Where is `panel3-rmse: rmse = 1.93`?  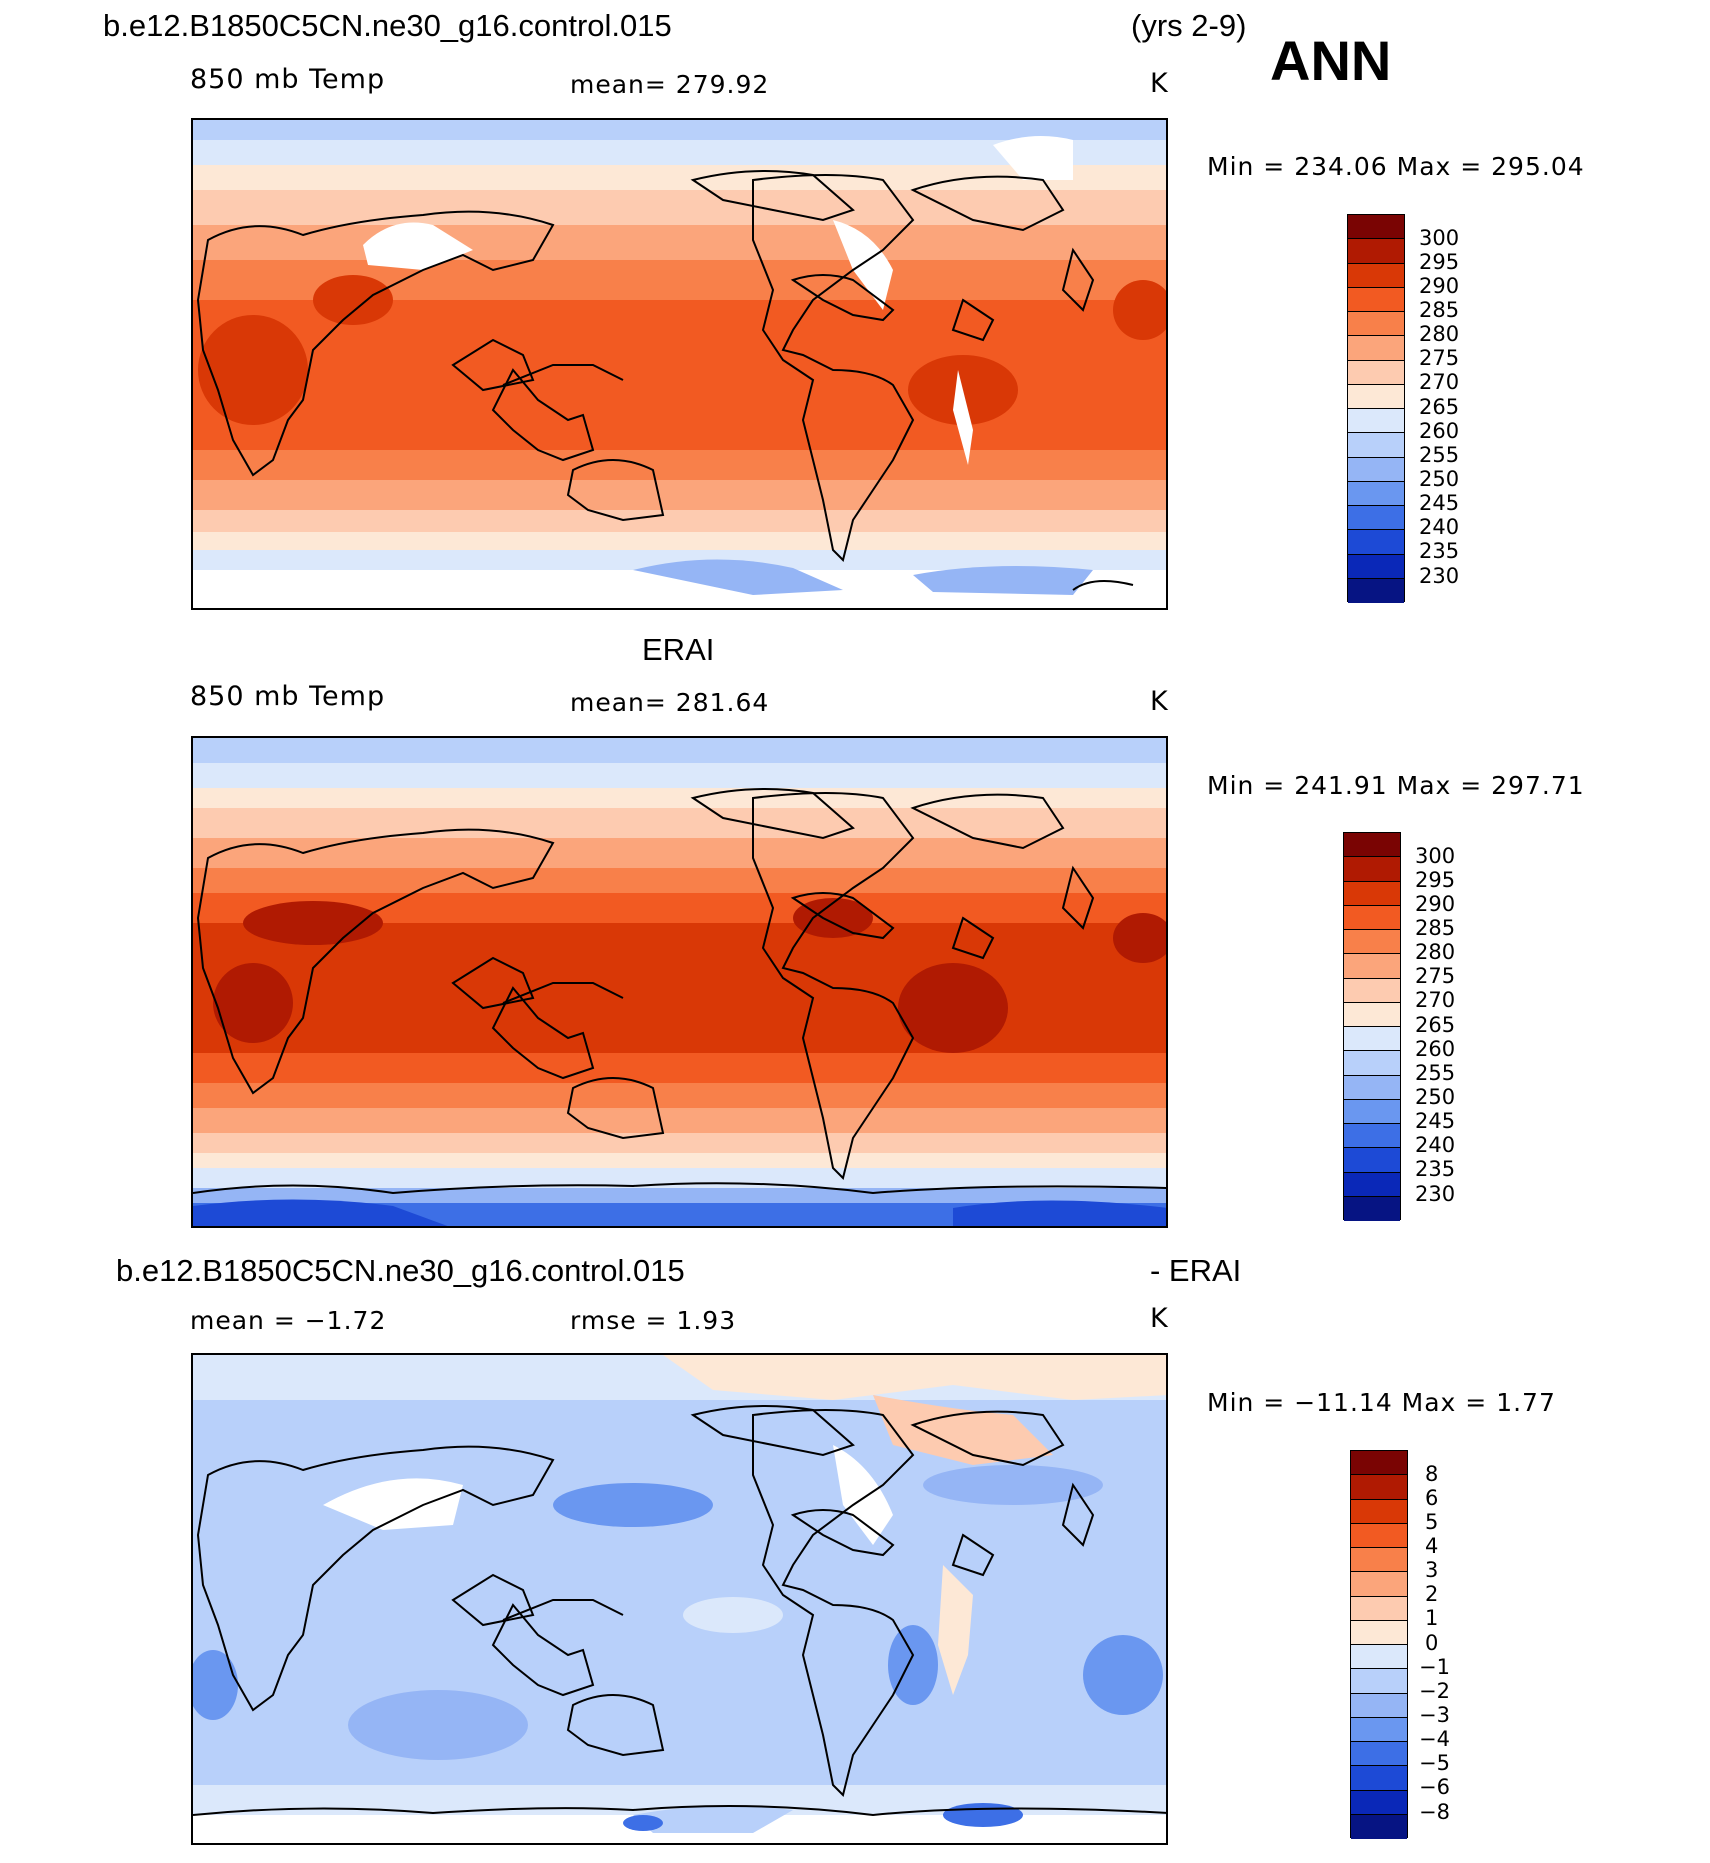
panel3-rmse: rmse = 1.93 is located at coordinates (653, 1320).